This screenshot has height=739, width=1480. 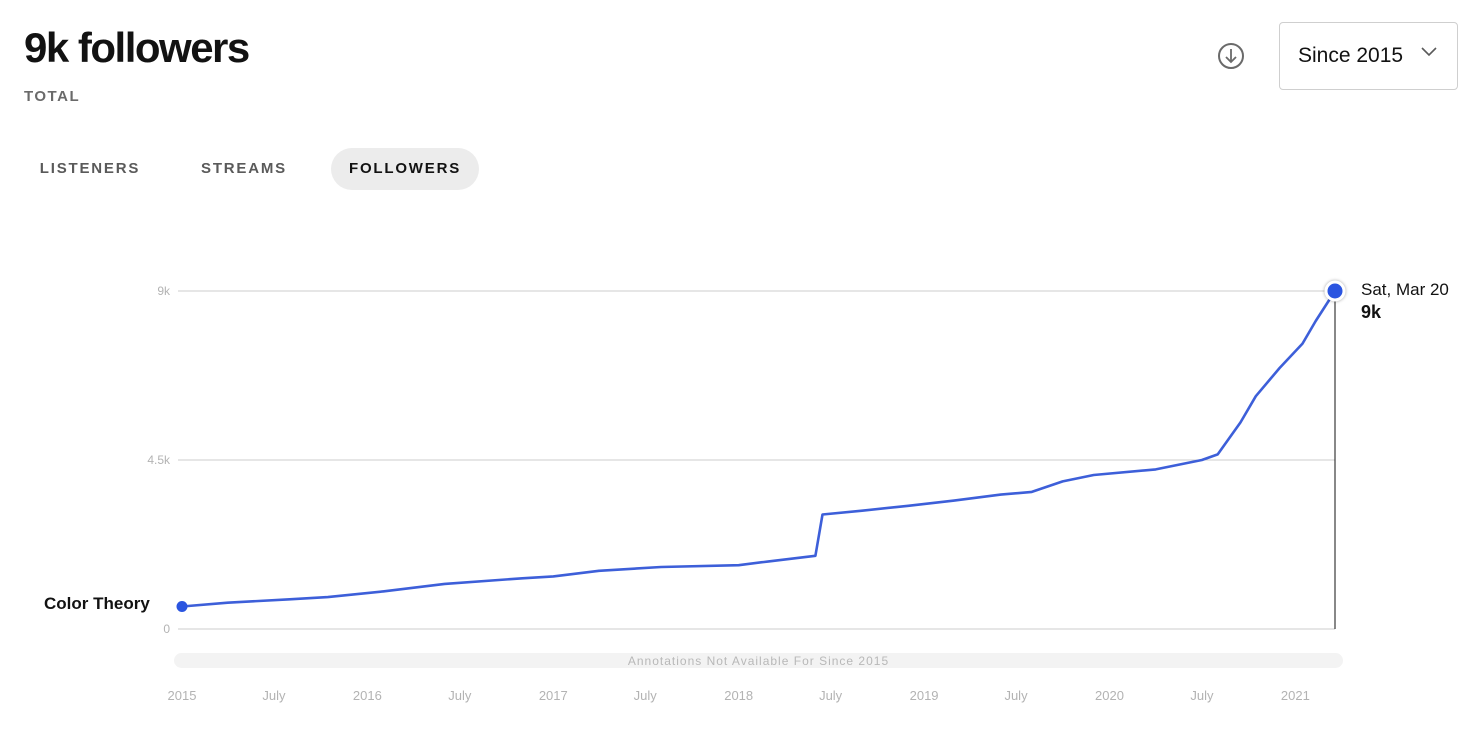 What do you see at coordinates (1429, 52) in the screenshot?
I see `chevron-down-icon` at bounding box center [1429, 52].